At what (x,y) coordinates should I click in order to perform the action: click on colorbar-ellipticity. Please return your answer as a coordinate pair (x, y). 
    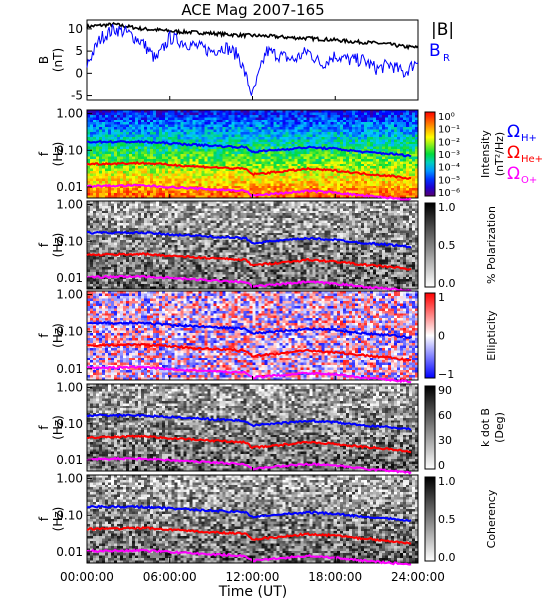
    Looking at the image, I should click on (430, 335).